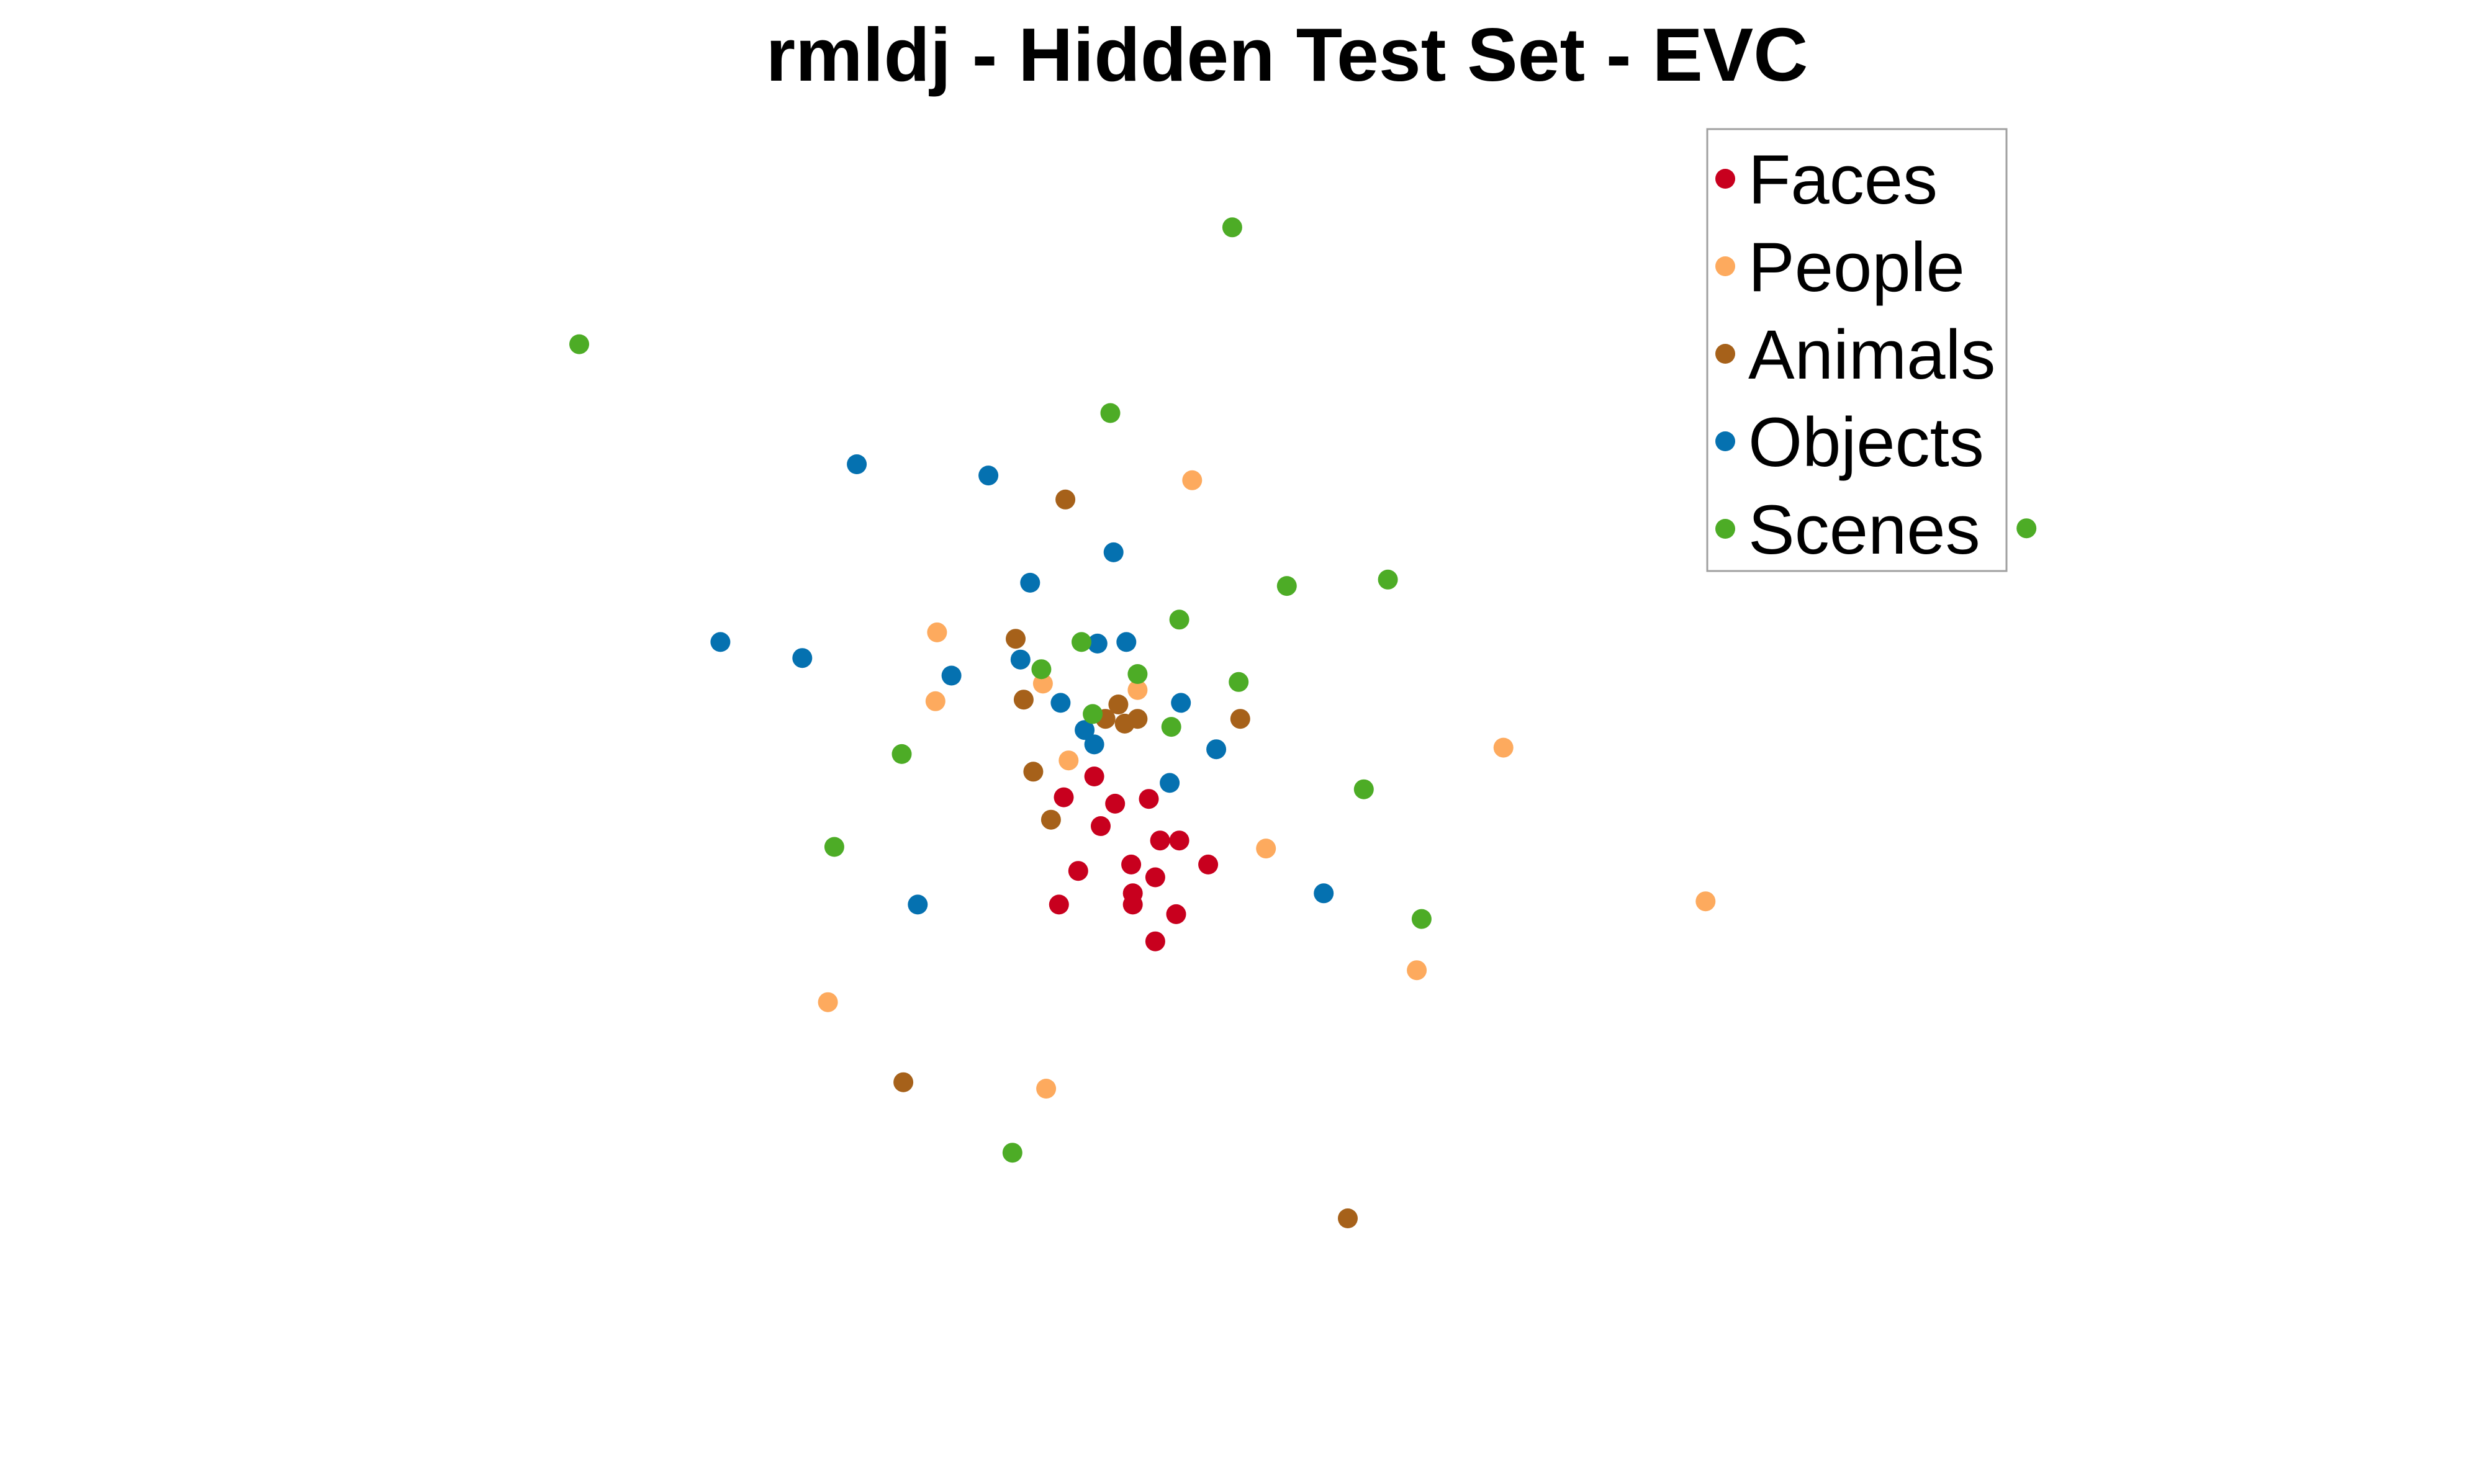 This screenshot has width=2487, height=1484. Describe the element at coordinates (1843, 179) in the screenshot. I see `legend-label-faces: Faces` at that location.